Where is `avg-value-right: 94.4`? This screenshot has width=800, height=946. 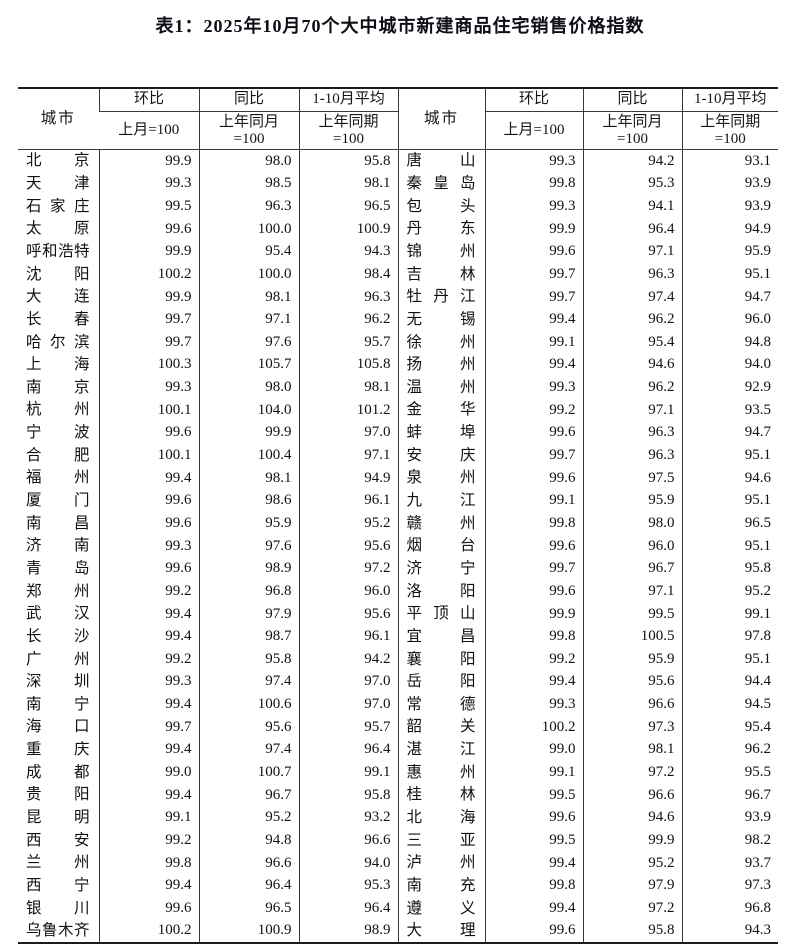 avg-value-right: 94.4 is located at coordinates (729, 682).